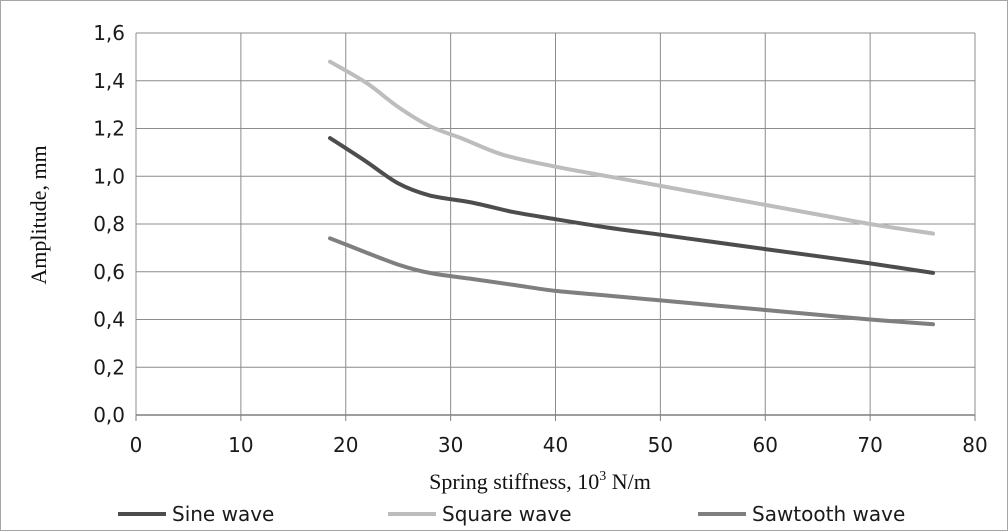  Describe the element at coordinates (240, 445) in the screenshot. I see `x-tick-label: 10` at that location.